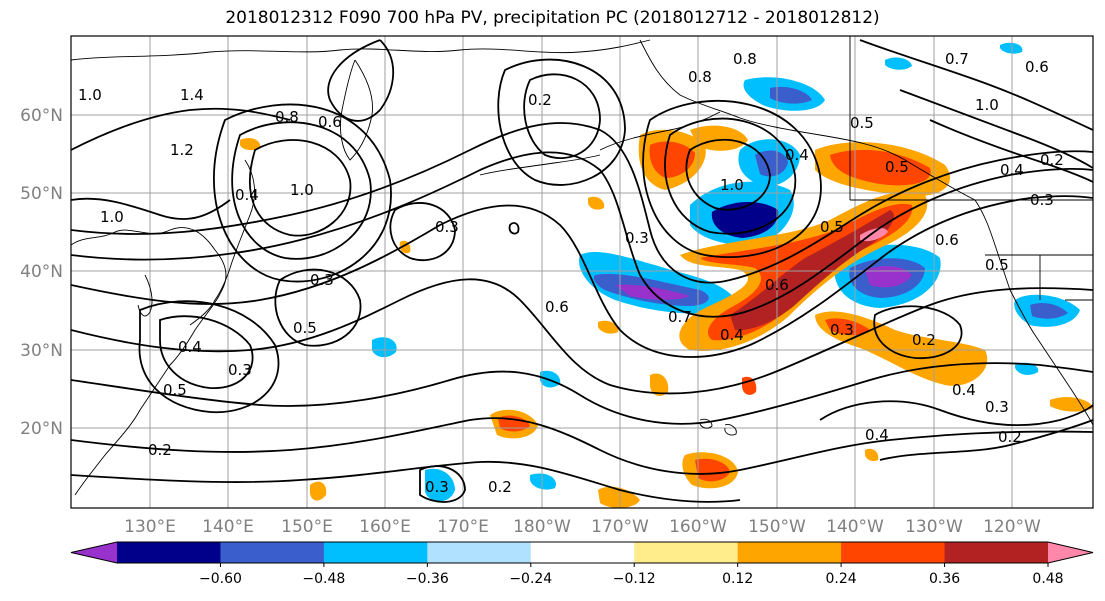 The image size is (1105, 601). Describe the element at coordinates (777, 527) in the screenshot. I see `lon-label: 150°W` at that location.